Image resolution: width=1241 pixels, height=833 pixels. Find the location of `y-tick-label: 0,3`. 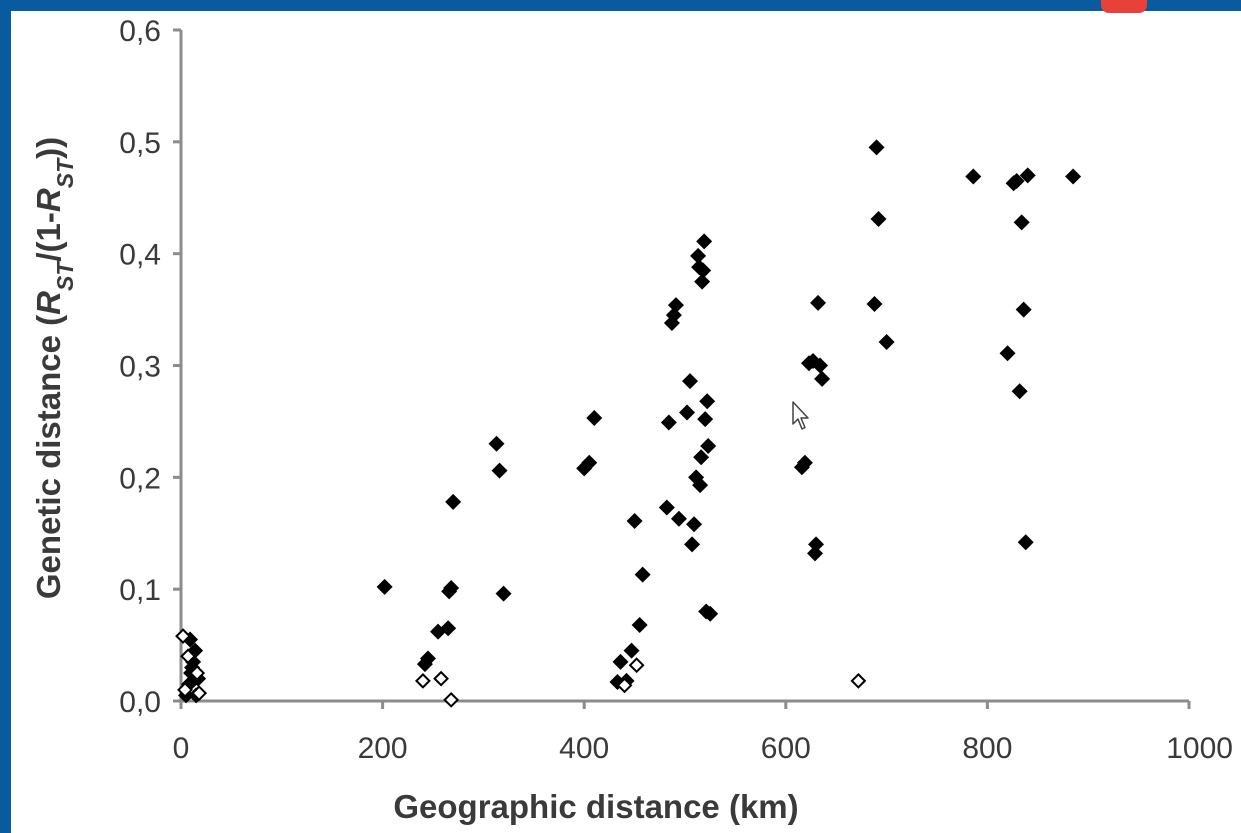

y-tick-label: 0,3 is located at coordinates (140, 367).